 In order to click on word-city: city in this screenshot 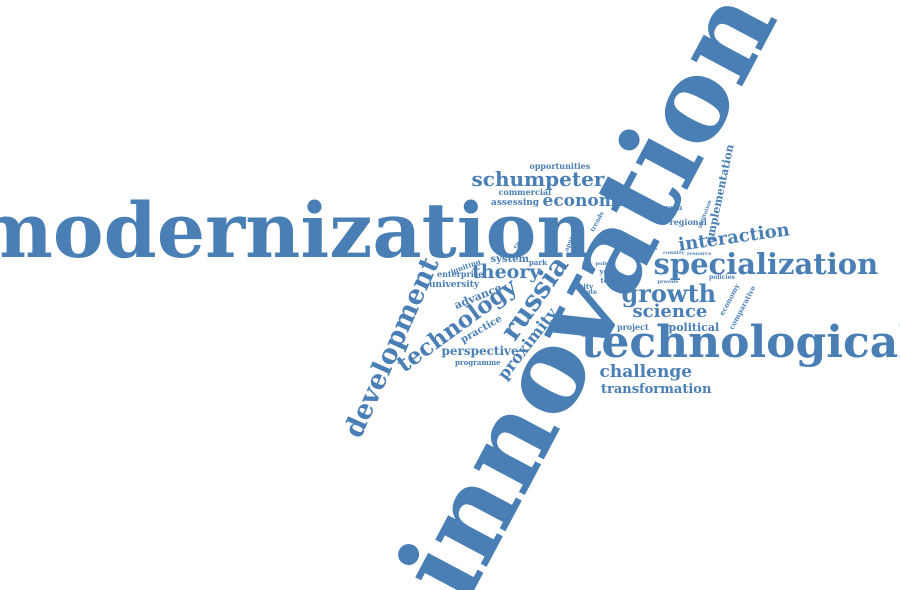, I will do `click(586, 286)`.